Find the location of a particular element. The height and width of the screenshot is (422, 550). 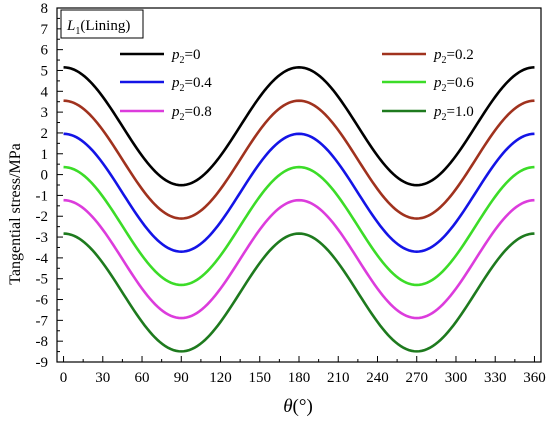

legend-label: p2=0.8 is located at coordinates (191, 113).